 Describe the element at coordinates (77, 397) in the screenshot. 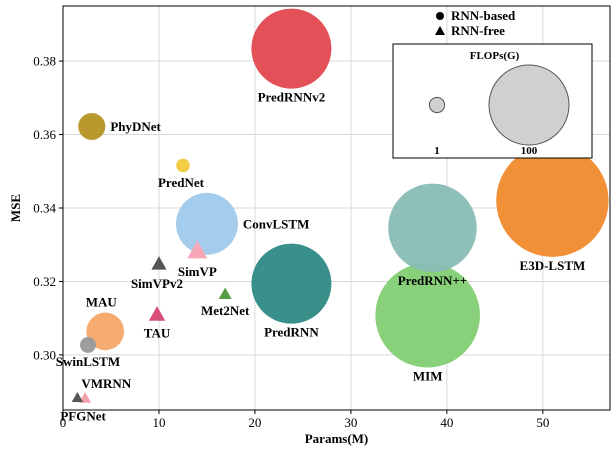

I see `point-vmrnn` at that location.